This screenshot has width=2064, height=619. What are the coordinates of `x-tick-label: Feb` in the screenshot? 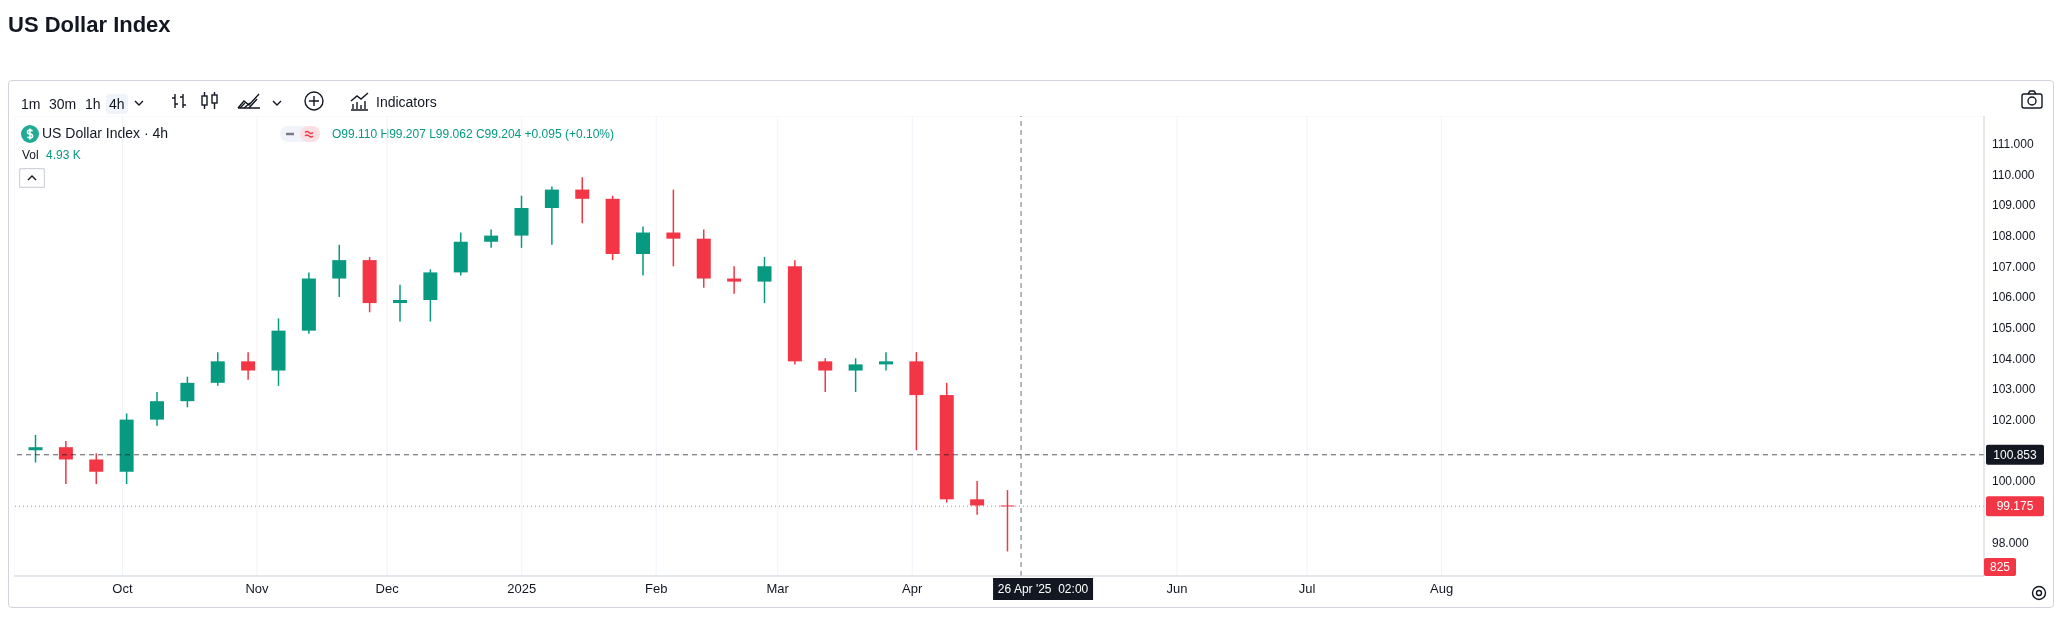 It's located at (656, 589).